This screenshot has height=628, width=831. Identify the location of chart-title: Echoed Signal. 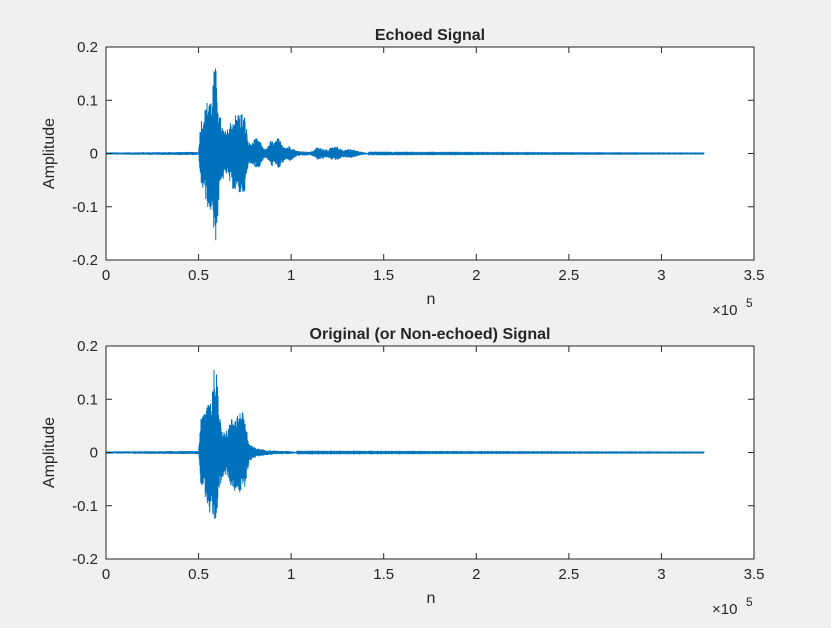
(430, 35).